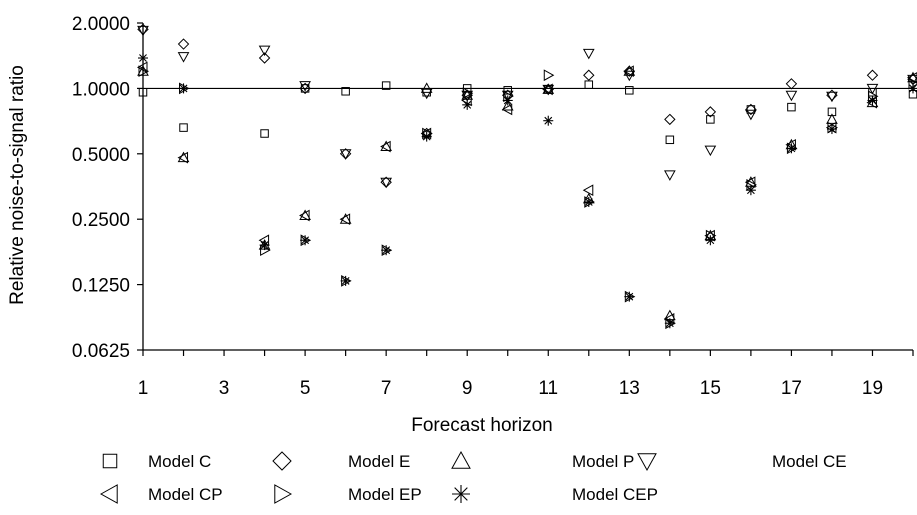 The width and height of the screenshot is (917, 515). What do you see at coordinates (467, 388) in the screenshot?
I see `x-tick-label: 9` at bounding box center [467, 388].